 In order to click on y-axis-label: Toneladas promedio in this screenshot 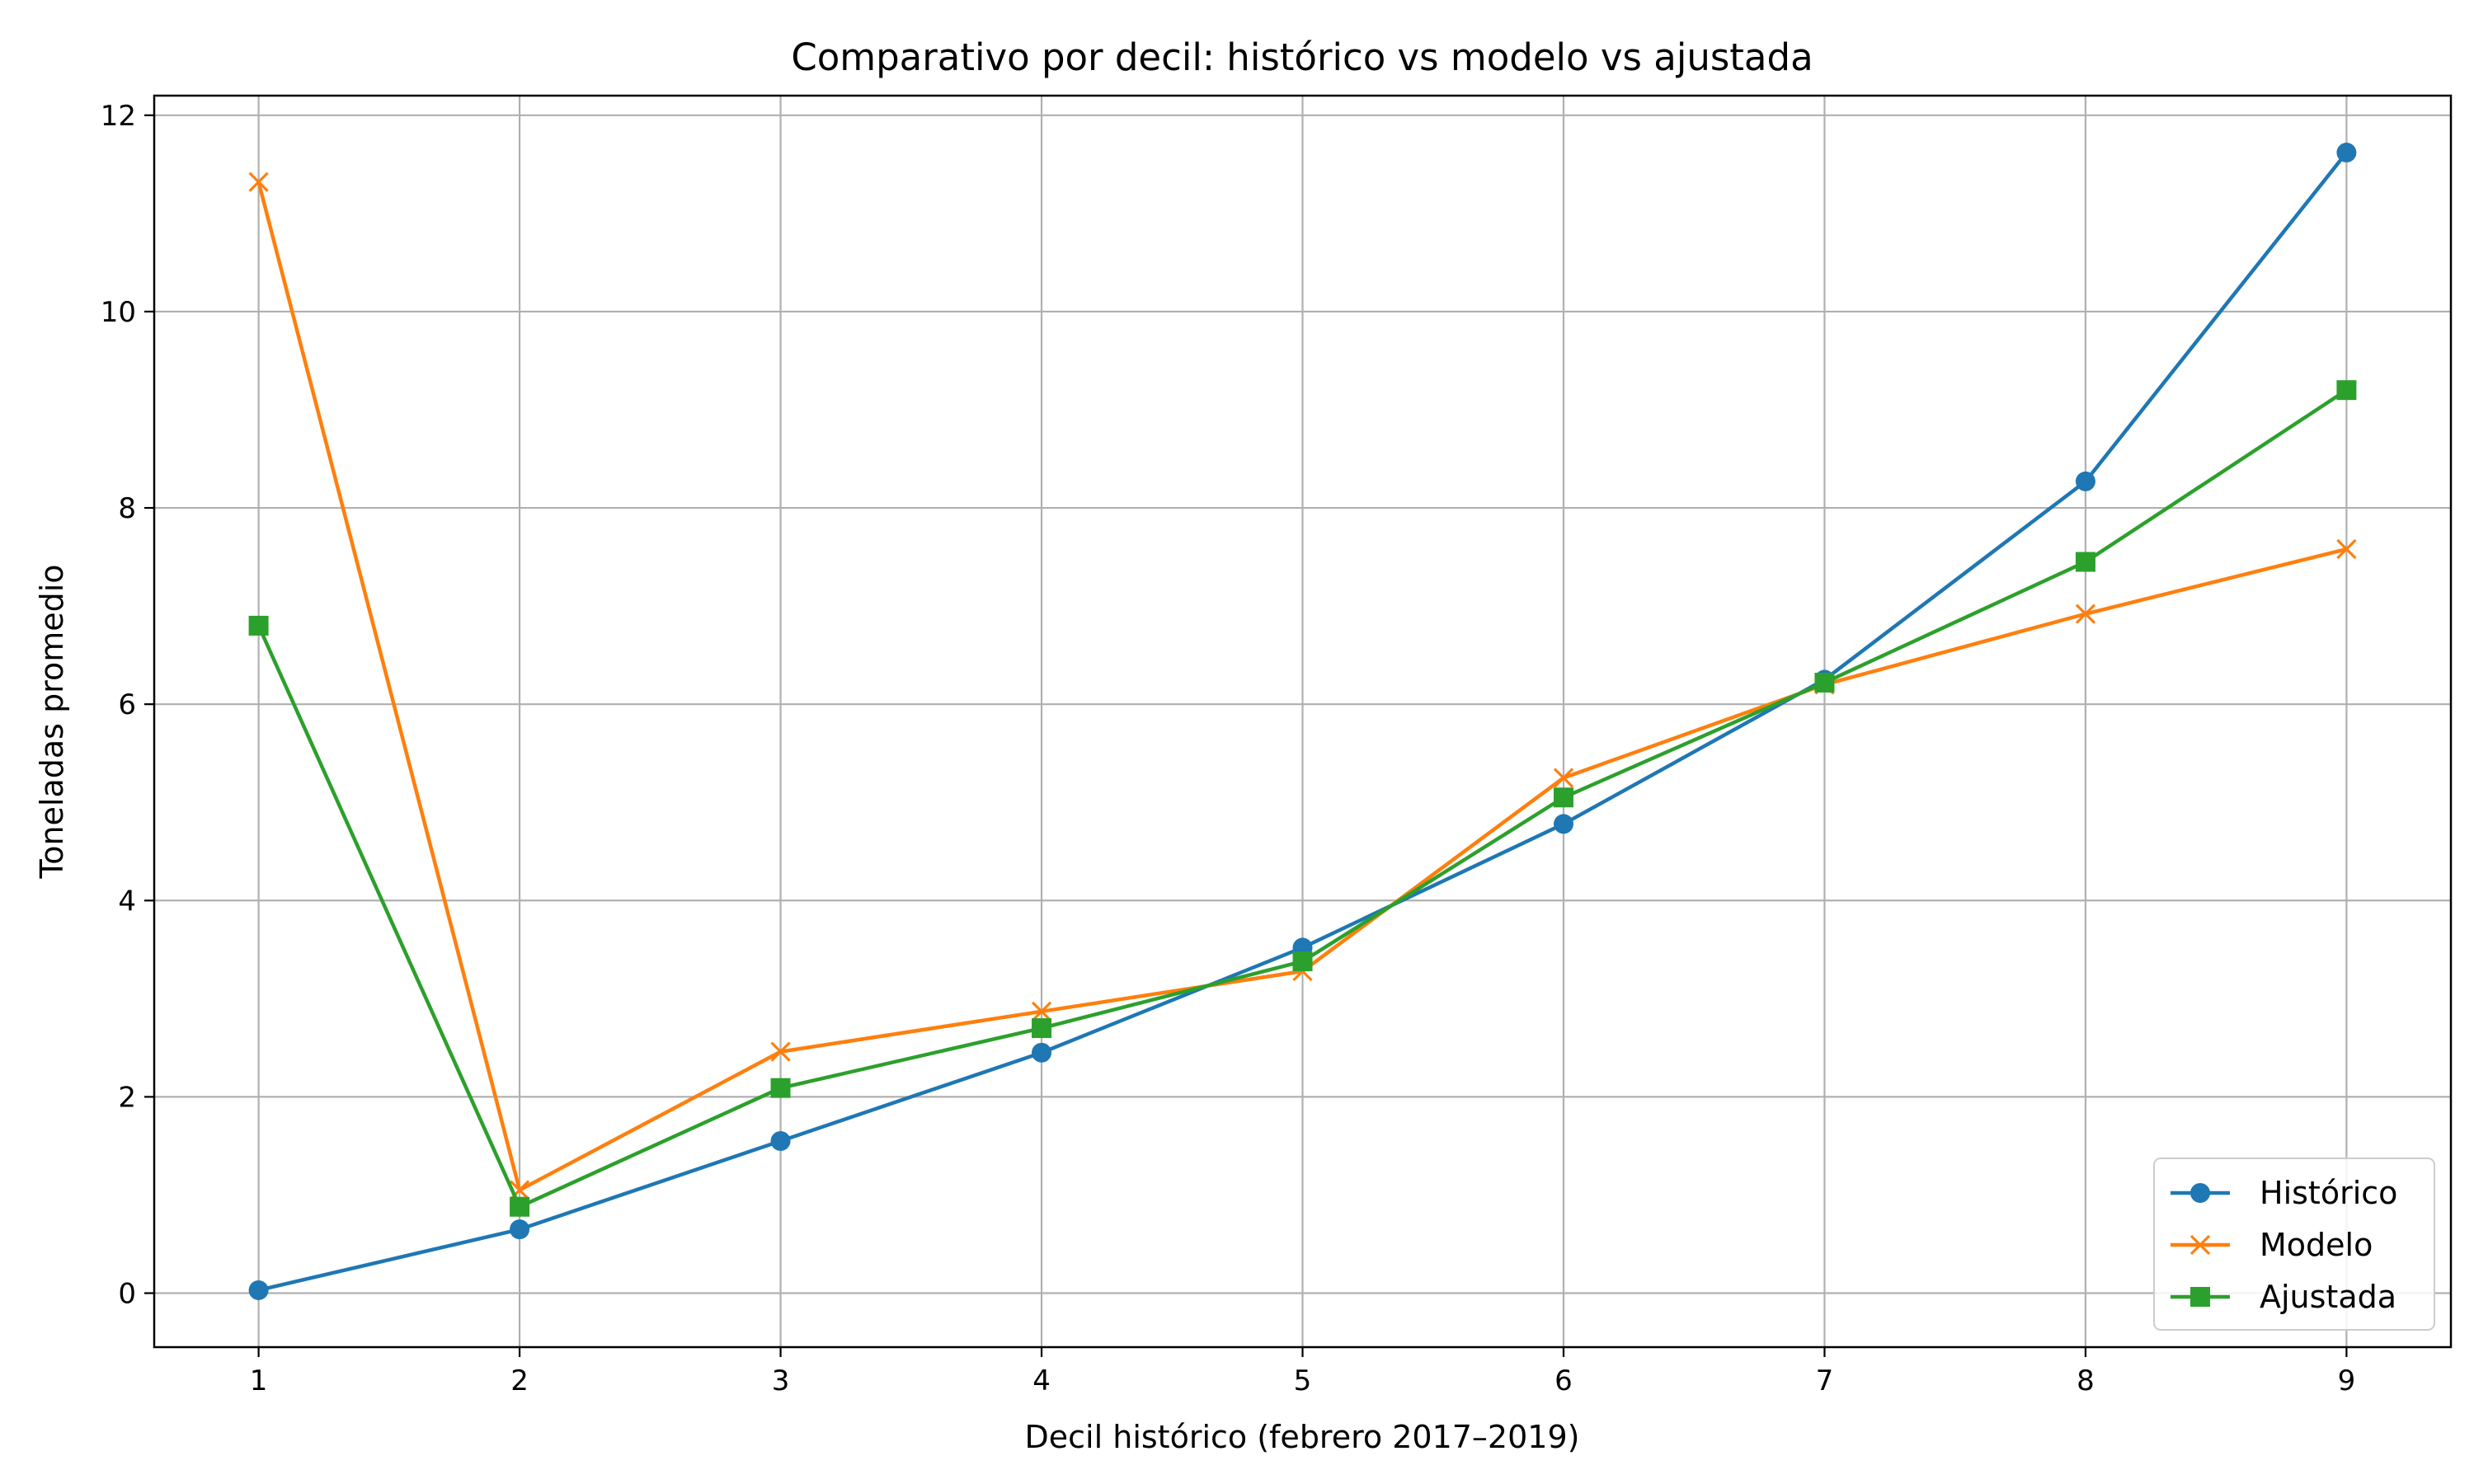, I will do `click(52, 721)`.